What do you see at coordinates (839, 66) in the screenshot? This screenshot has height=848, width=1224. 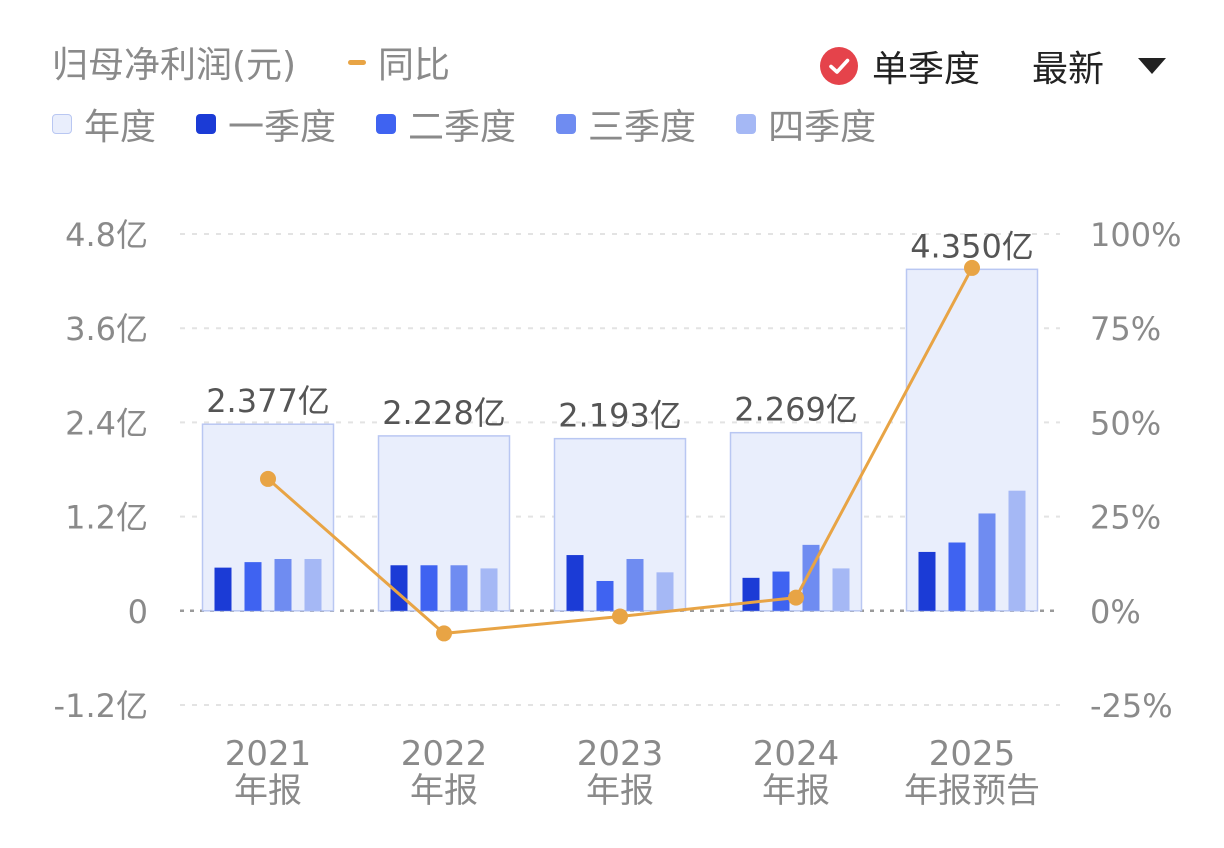 I see `checkmark-icon` at bounding box center [839, 66].